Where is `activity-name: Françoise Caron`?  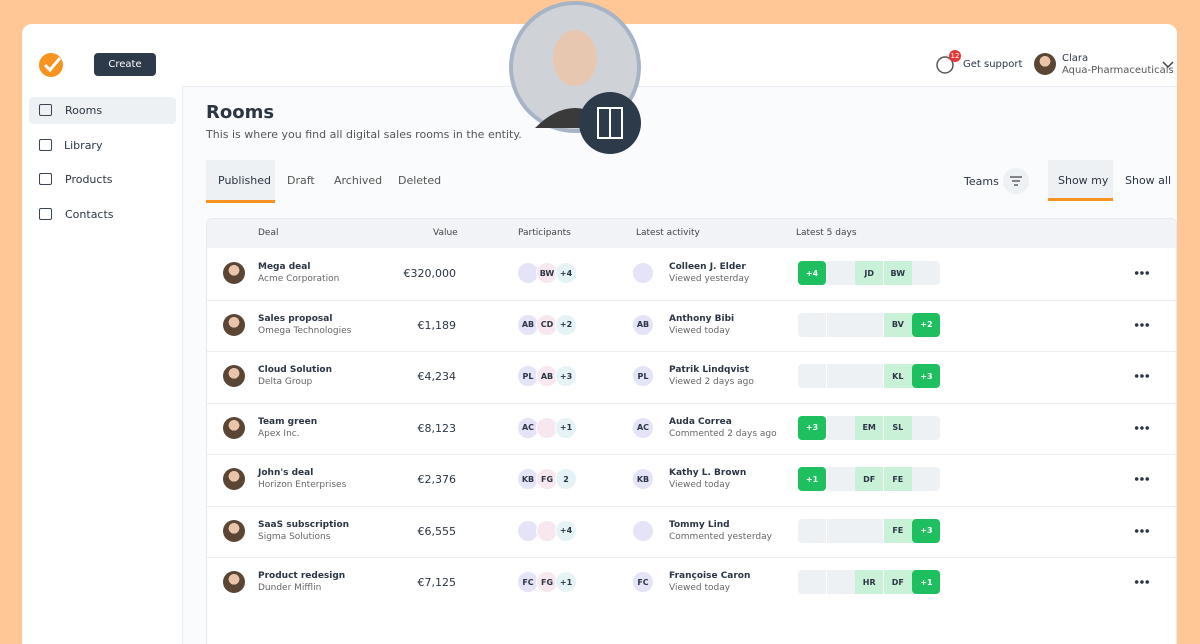
activity-name: Françoise Caron is located at coordinates (710, 576).